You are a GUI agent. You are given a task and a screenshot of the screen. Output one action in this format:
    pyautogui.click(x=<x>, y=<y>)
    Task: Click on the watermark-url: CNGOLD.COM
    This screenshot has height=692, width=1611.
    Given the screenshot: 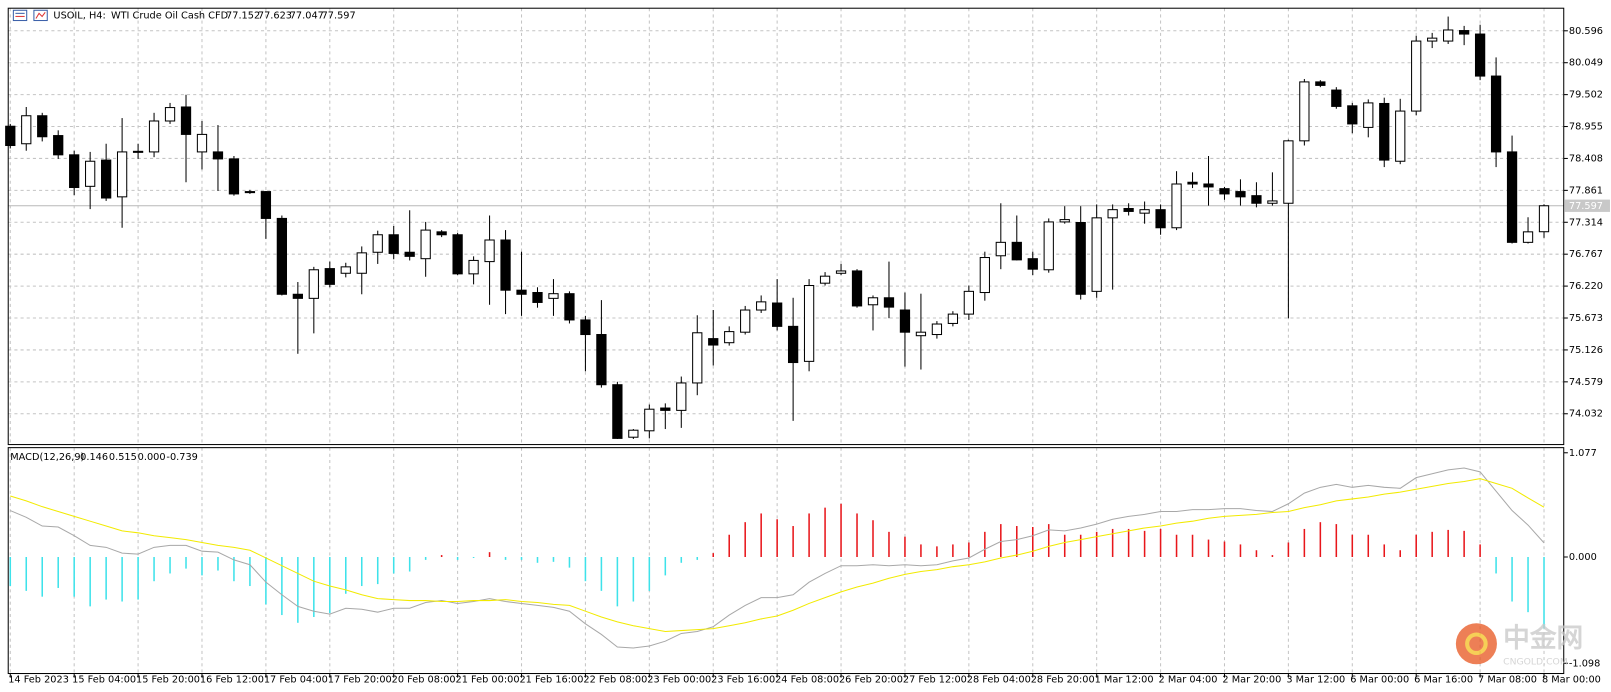 What is the action you would take?
    pyautogui.click(x=1535, y=662)
    